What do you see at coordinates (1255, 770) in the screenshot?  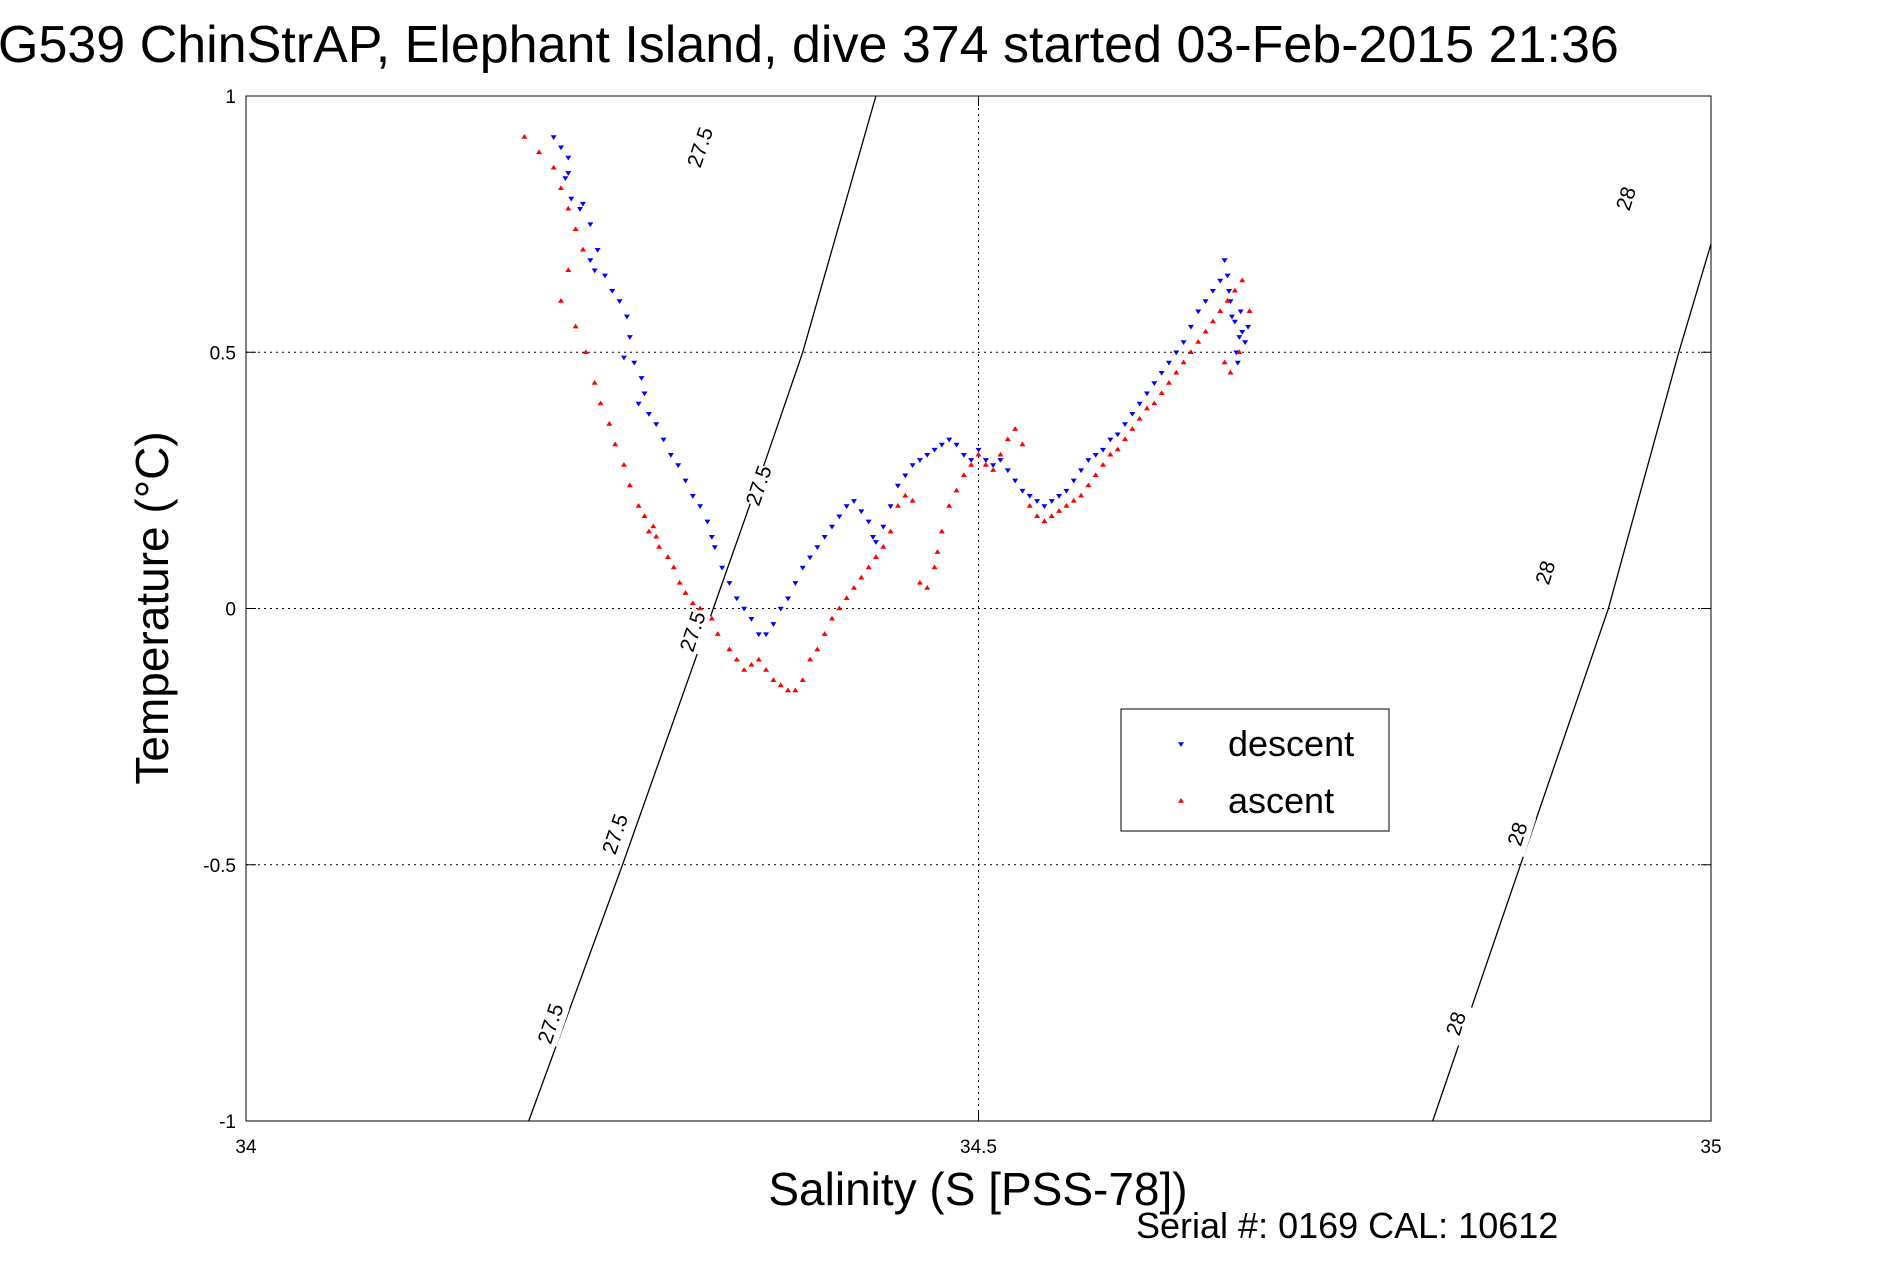 I see `legend: descent ascent` at bounding box center [1255, 770].